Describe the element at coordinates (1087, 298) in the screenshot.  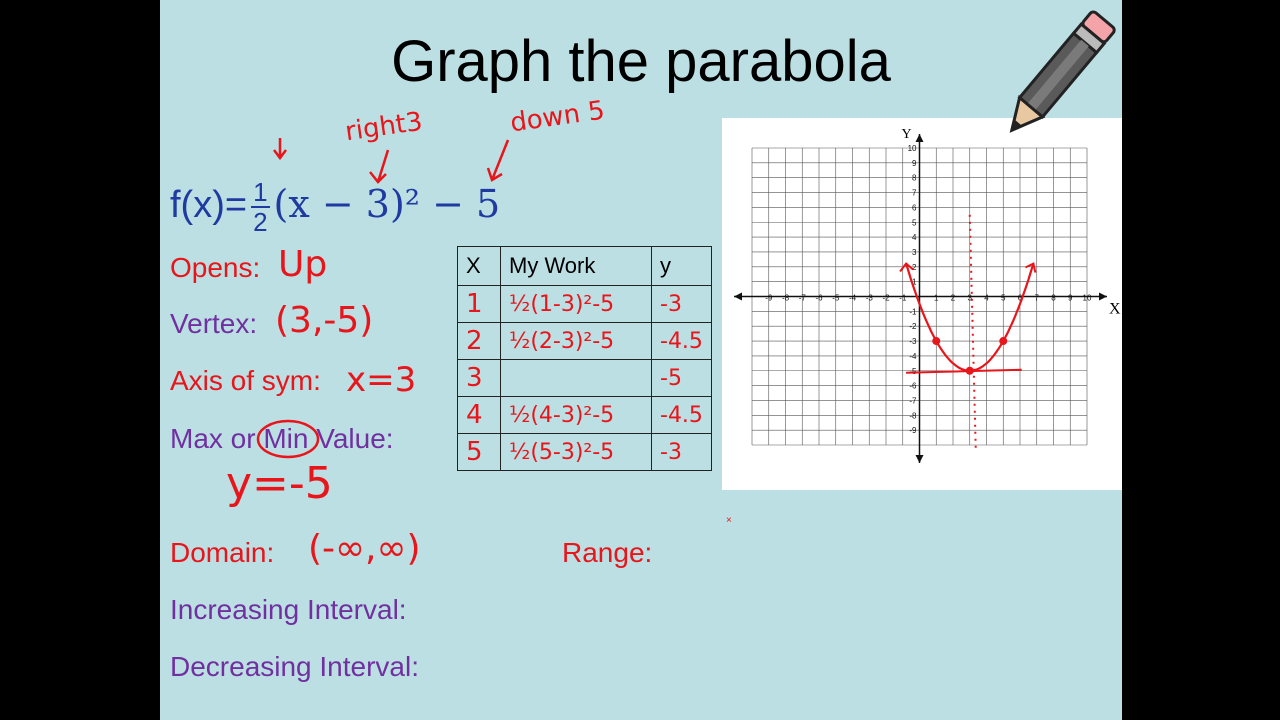
I see `x-tick-label: 10` at that location.